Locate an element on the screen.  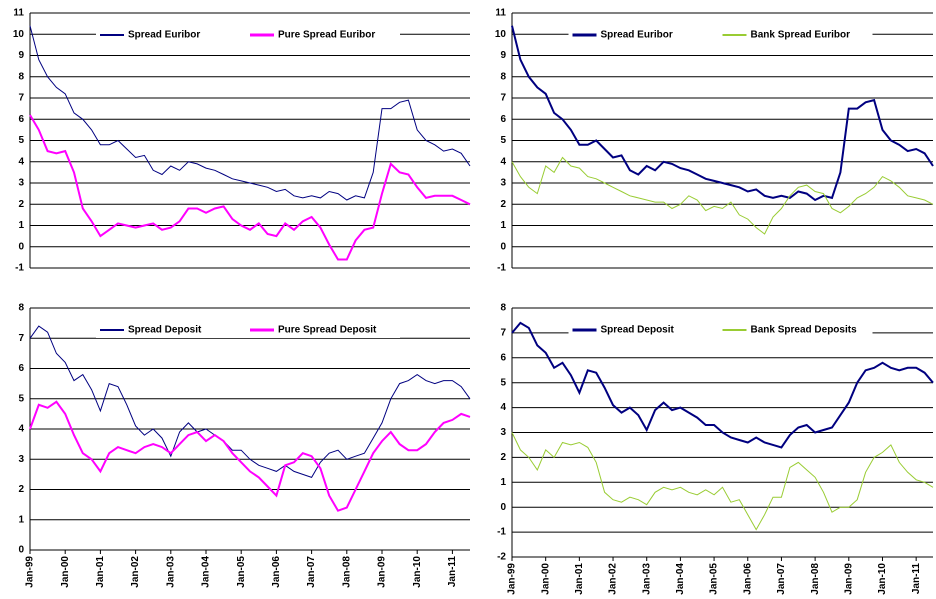
y-tick-label: -2 is located at coordinates (501, 557).